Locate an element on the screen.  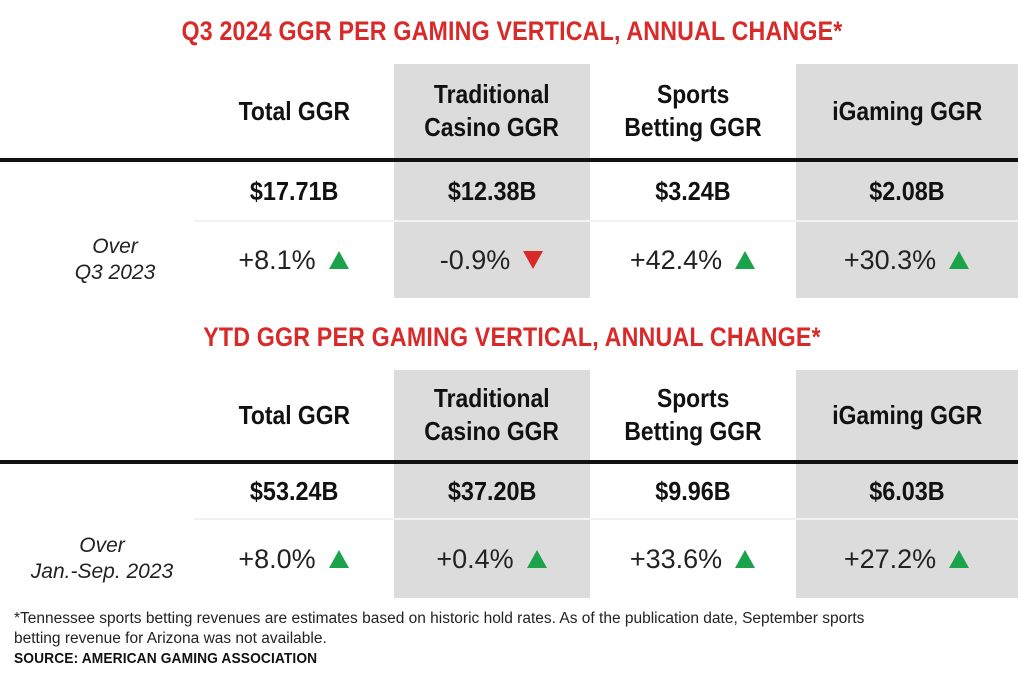
down-triangle is located at coordinates (533, 260).